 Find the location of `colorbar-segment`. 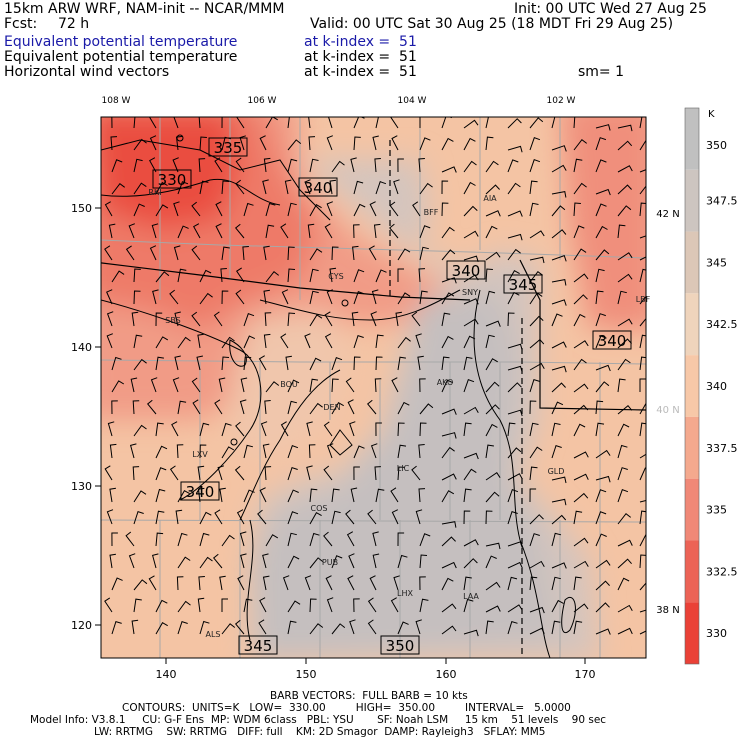

colorbar-segment is located at coordinates (692, 509).